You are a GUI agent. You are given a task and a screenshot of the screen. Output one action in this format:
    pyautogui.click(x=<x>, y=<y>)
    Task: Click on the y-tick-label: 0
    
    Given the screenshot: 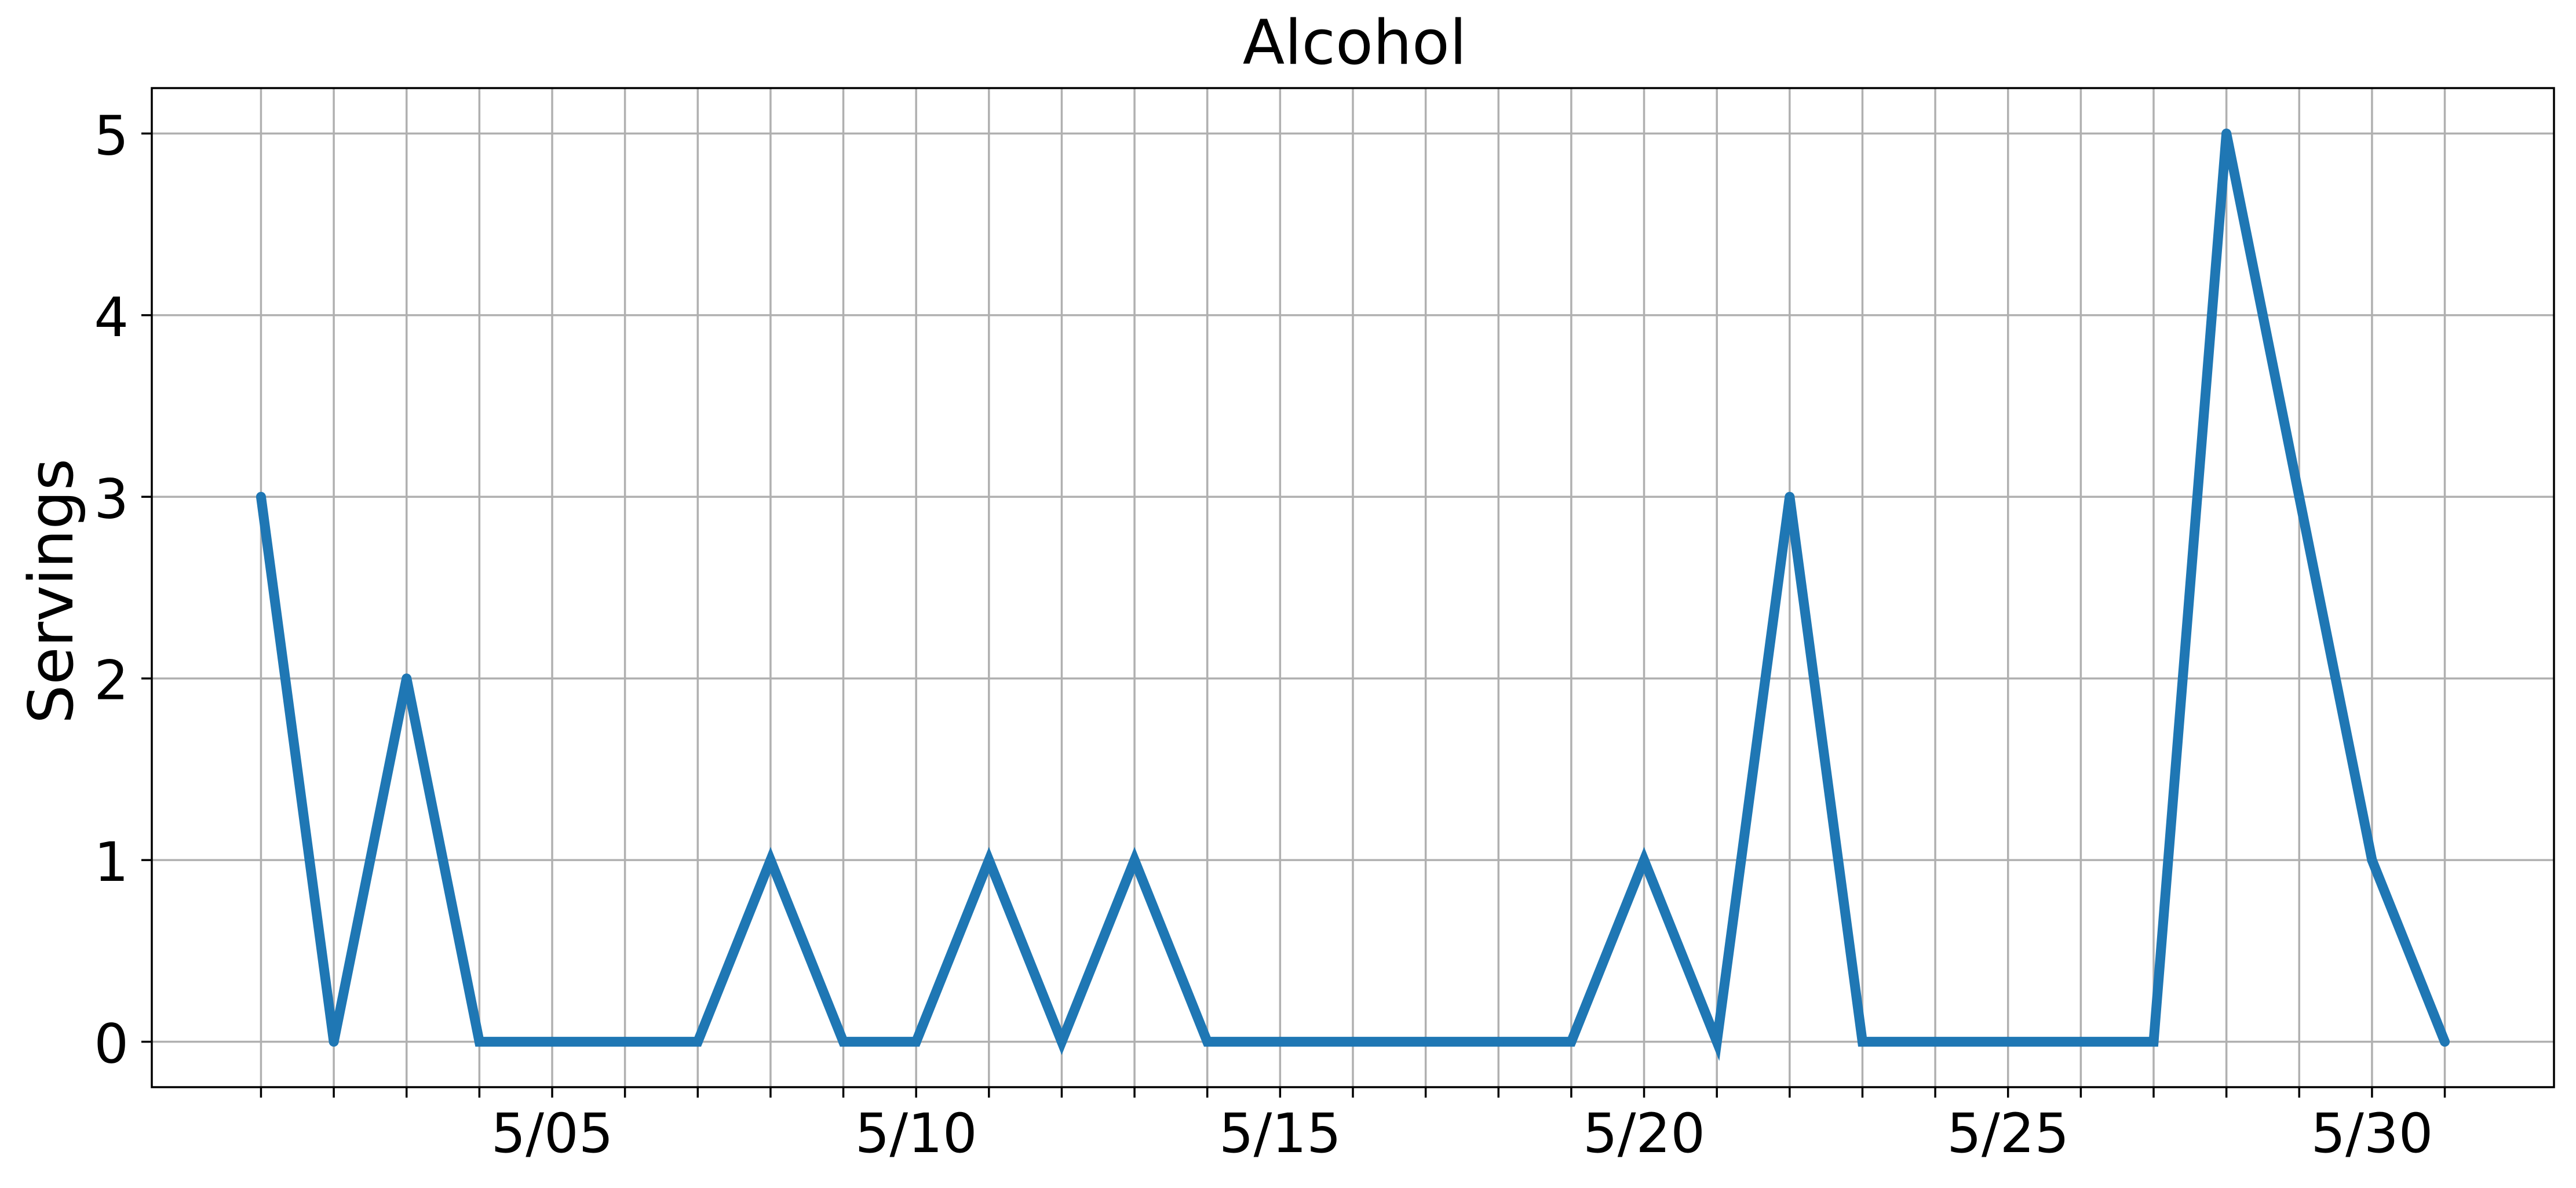 What is the action you would take?
    pyautogui.click(x=111, y=1044)
    